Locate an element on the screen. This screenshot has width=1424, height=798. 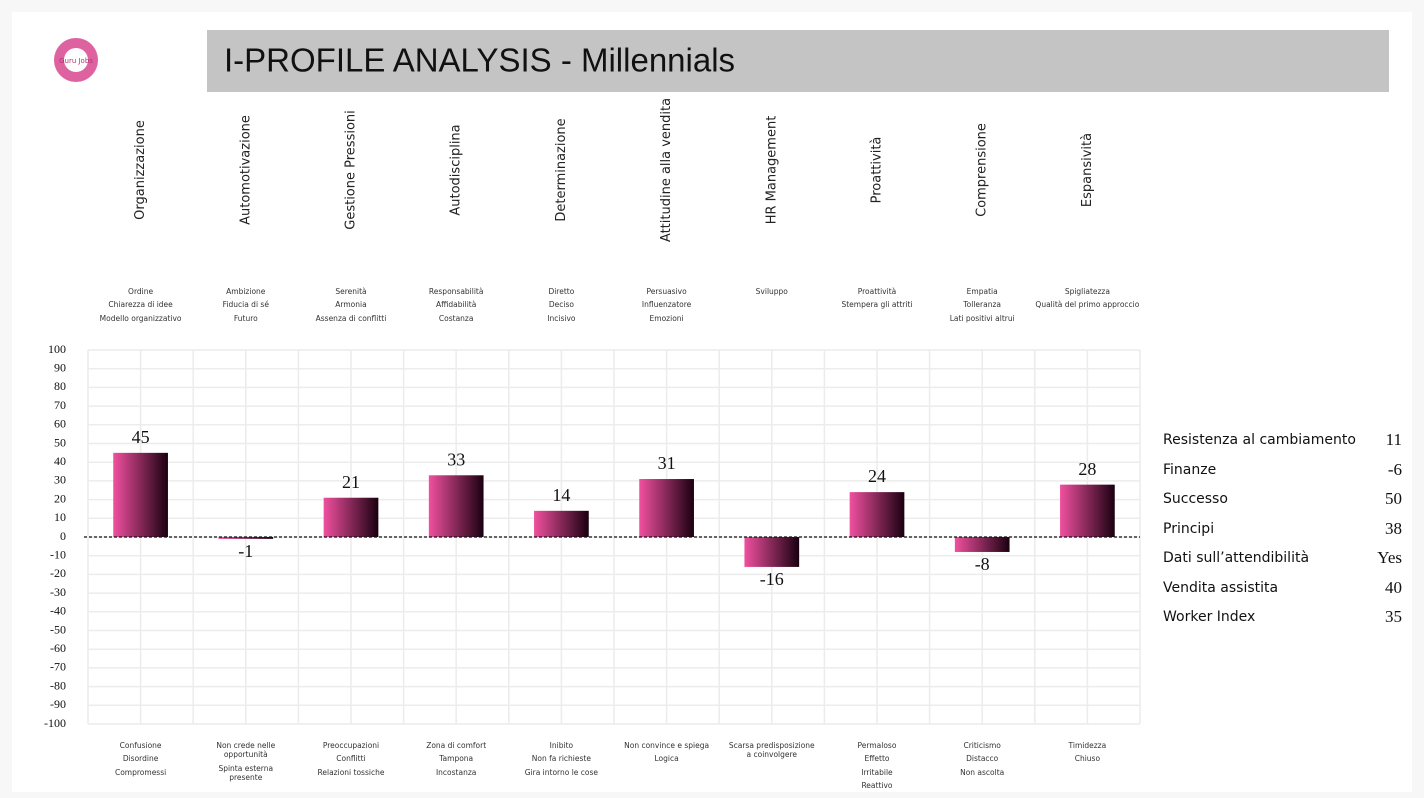
trait: Armonia is located at coordinates (351, 305).